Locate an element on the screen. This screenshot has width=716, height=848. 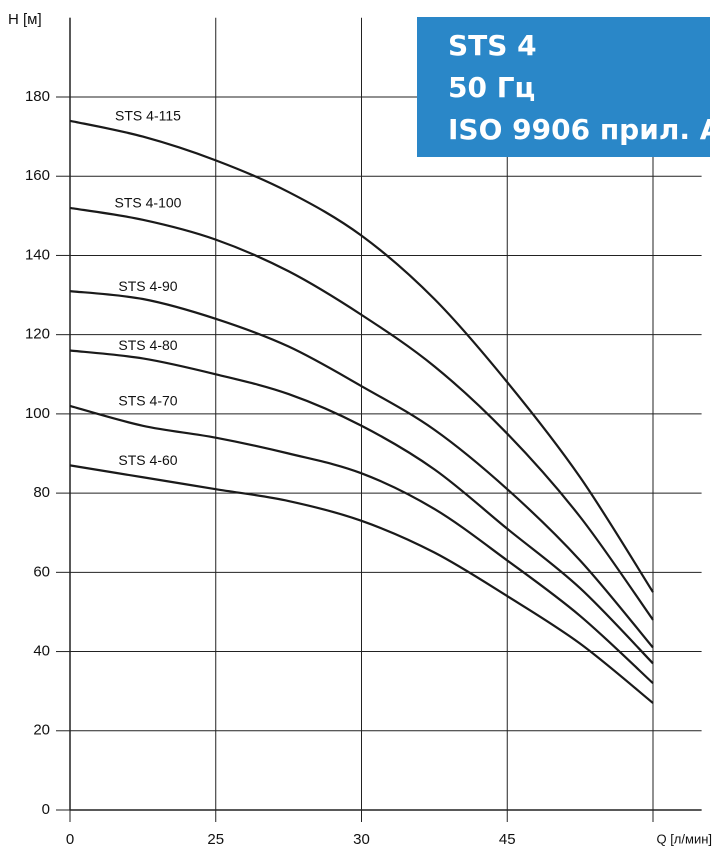
series-label: STS 4-100 is located at coordinates (148, 203).